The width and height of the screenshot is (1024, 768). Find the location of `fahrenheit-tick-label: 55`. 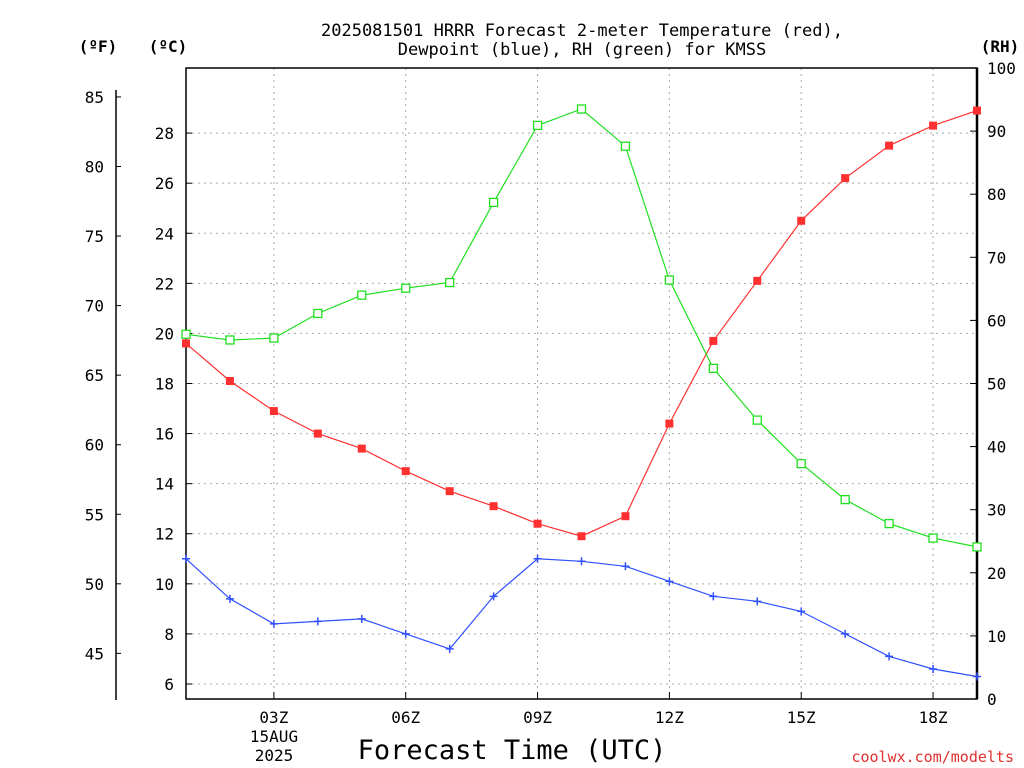

fahrenheit-tick-label: 55 is located at coordinates (94, 514).